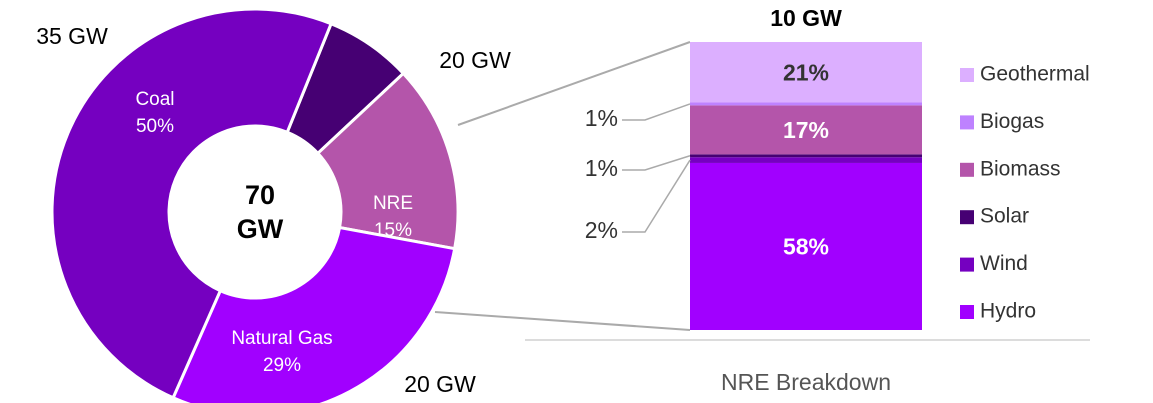 The image size is (1153, 403). Describe the element at coordinates (601, 230) in the screenshot. I see `data-label: 2%` at that location.